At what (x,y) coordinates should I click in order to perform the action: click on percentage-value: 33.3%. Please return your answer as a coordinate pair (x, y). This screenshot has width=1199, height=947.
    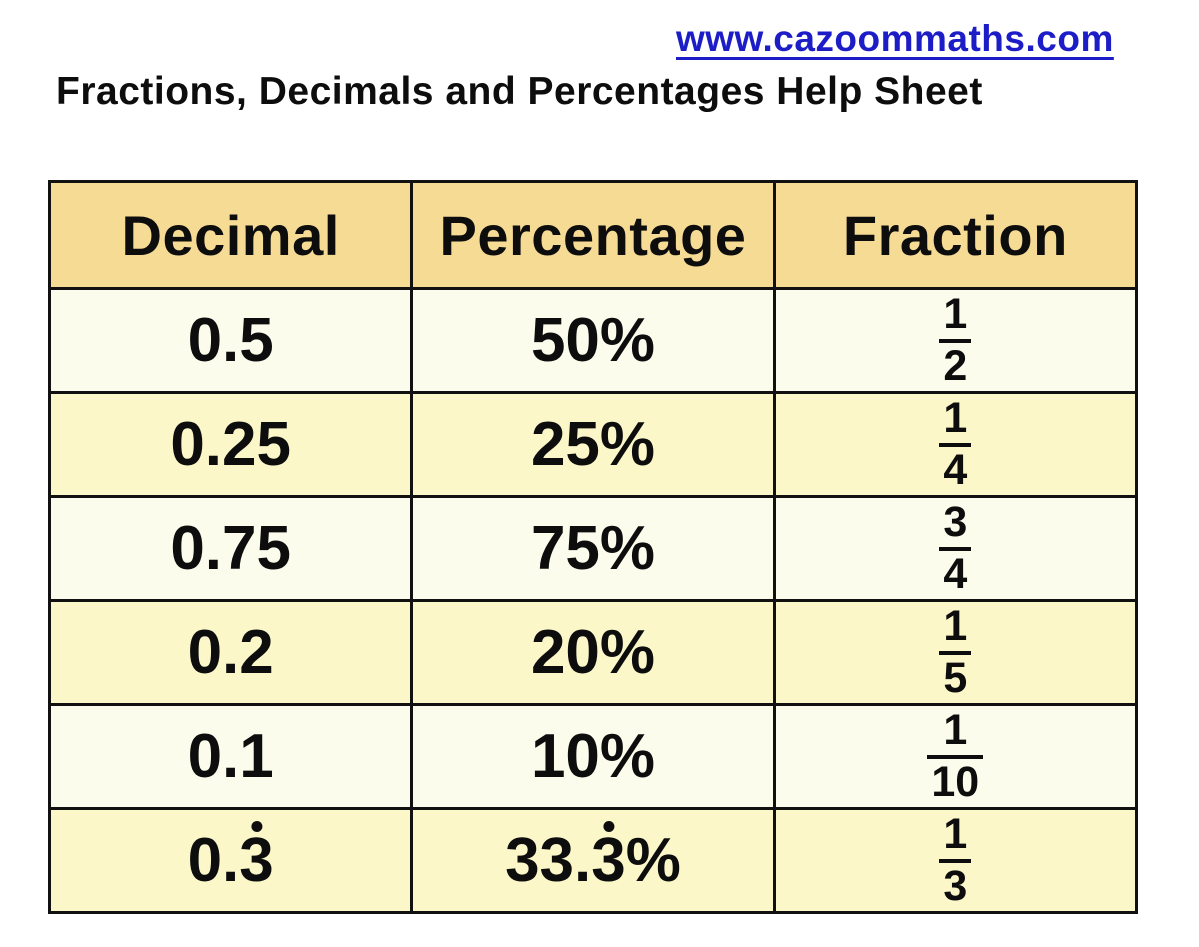
    Looking at the image, I should click on (593, 860).